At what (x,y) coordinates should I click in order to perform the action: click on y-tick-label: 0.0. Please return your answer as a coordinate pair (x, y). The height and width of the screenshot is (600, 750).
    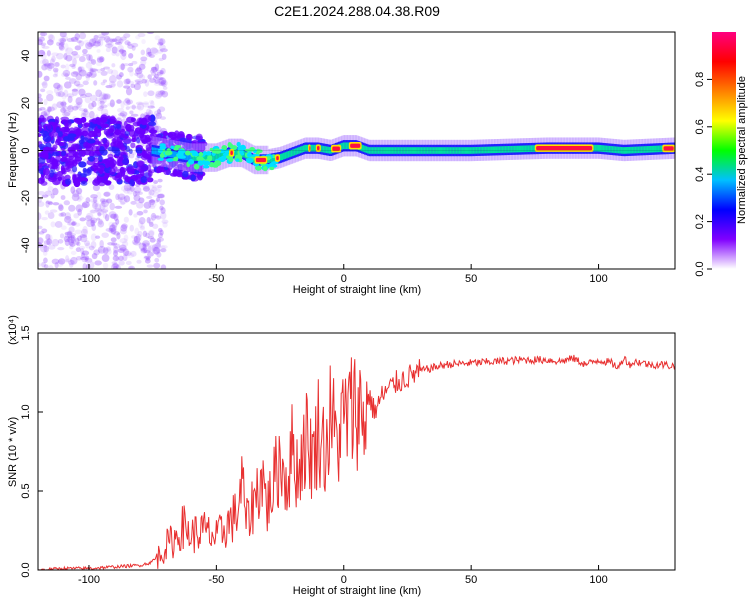
    Looking at the image, I should click on (26, 569).